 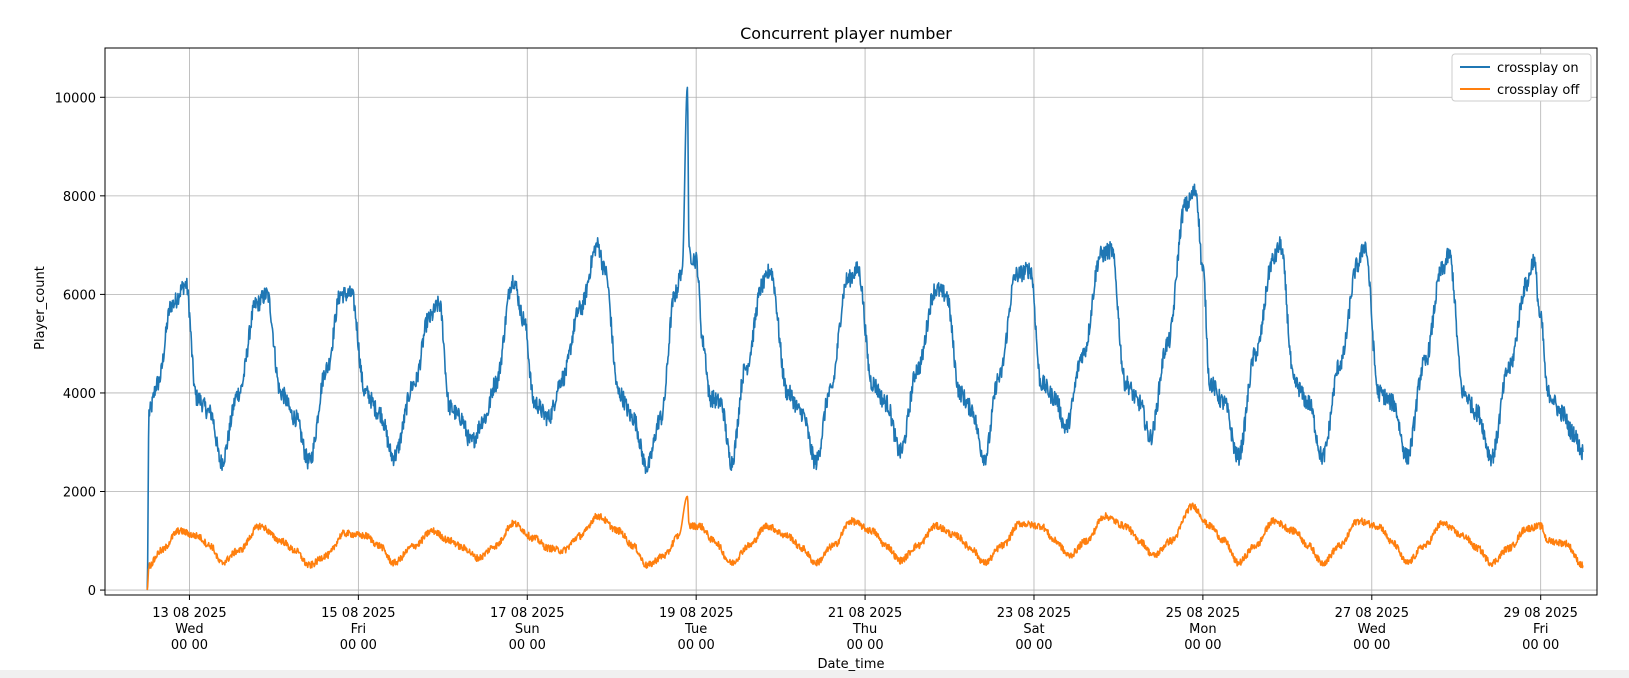 I want to click on x-axis-label: Date_time, so click(x=851, y=664).